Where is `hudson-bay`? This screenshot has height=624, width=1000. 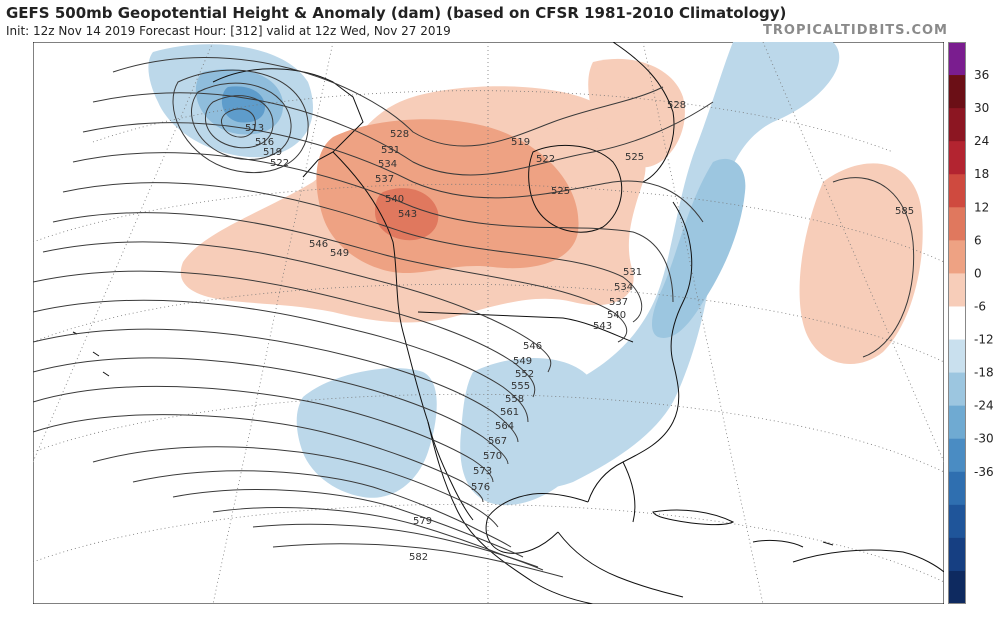 hudson-bay is located at coordinates (575, 188).